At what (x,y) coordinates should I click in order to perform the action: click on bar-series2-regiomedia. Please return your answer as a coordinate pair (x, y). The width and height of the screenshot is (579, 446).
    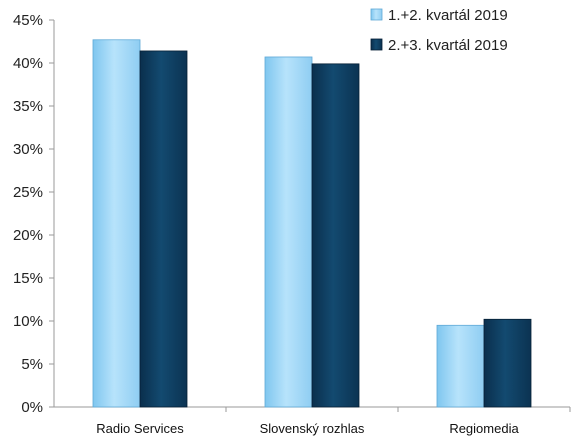
    Looking at the image, I should click on (507, 363).